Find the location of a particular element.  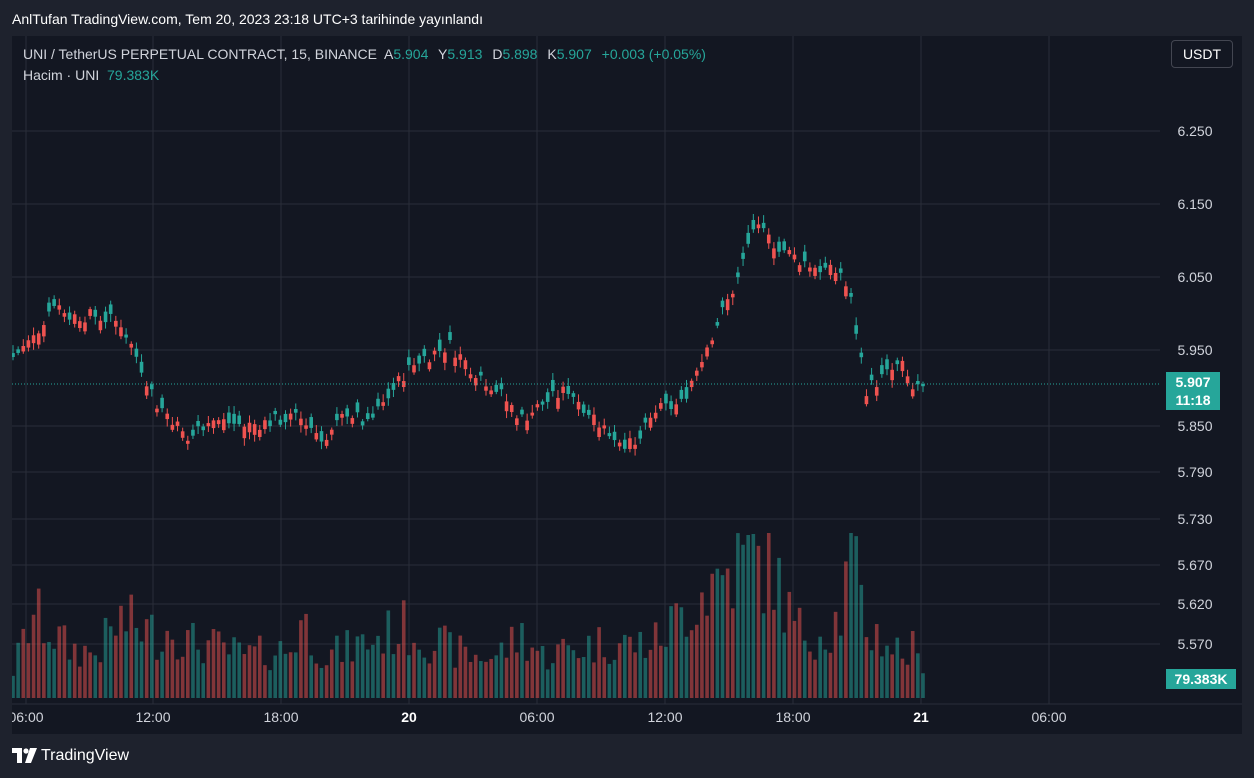

currency-button: USDT is located at coordinates (1202, 54).